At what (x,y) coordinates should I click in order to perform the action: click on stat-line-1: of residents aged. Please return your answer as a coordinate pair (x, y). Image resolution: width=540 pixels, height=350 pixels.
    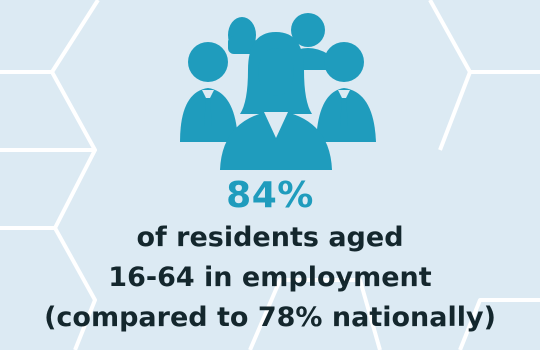
    Looking at the image, I should click on (270, 237).